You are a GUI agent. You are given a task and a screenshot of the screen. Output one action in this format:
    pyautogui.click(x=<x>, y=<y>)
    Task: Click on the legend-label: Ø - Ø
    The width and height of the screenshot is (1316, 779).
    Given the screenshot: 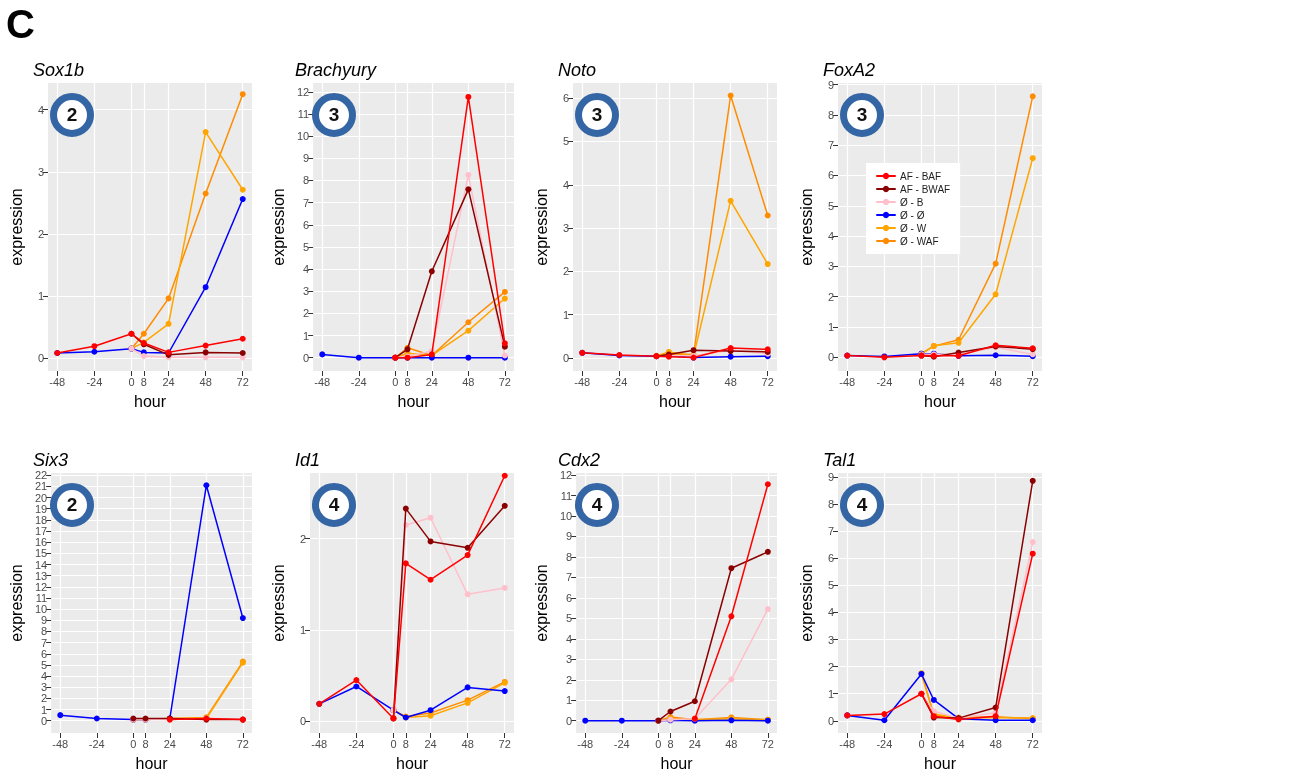 What is the action you would take?
    pyautogui.click(x=912, y=215)
    